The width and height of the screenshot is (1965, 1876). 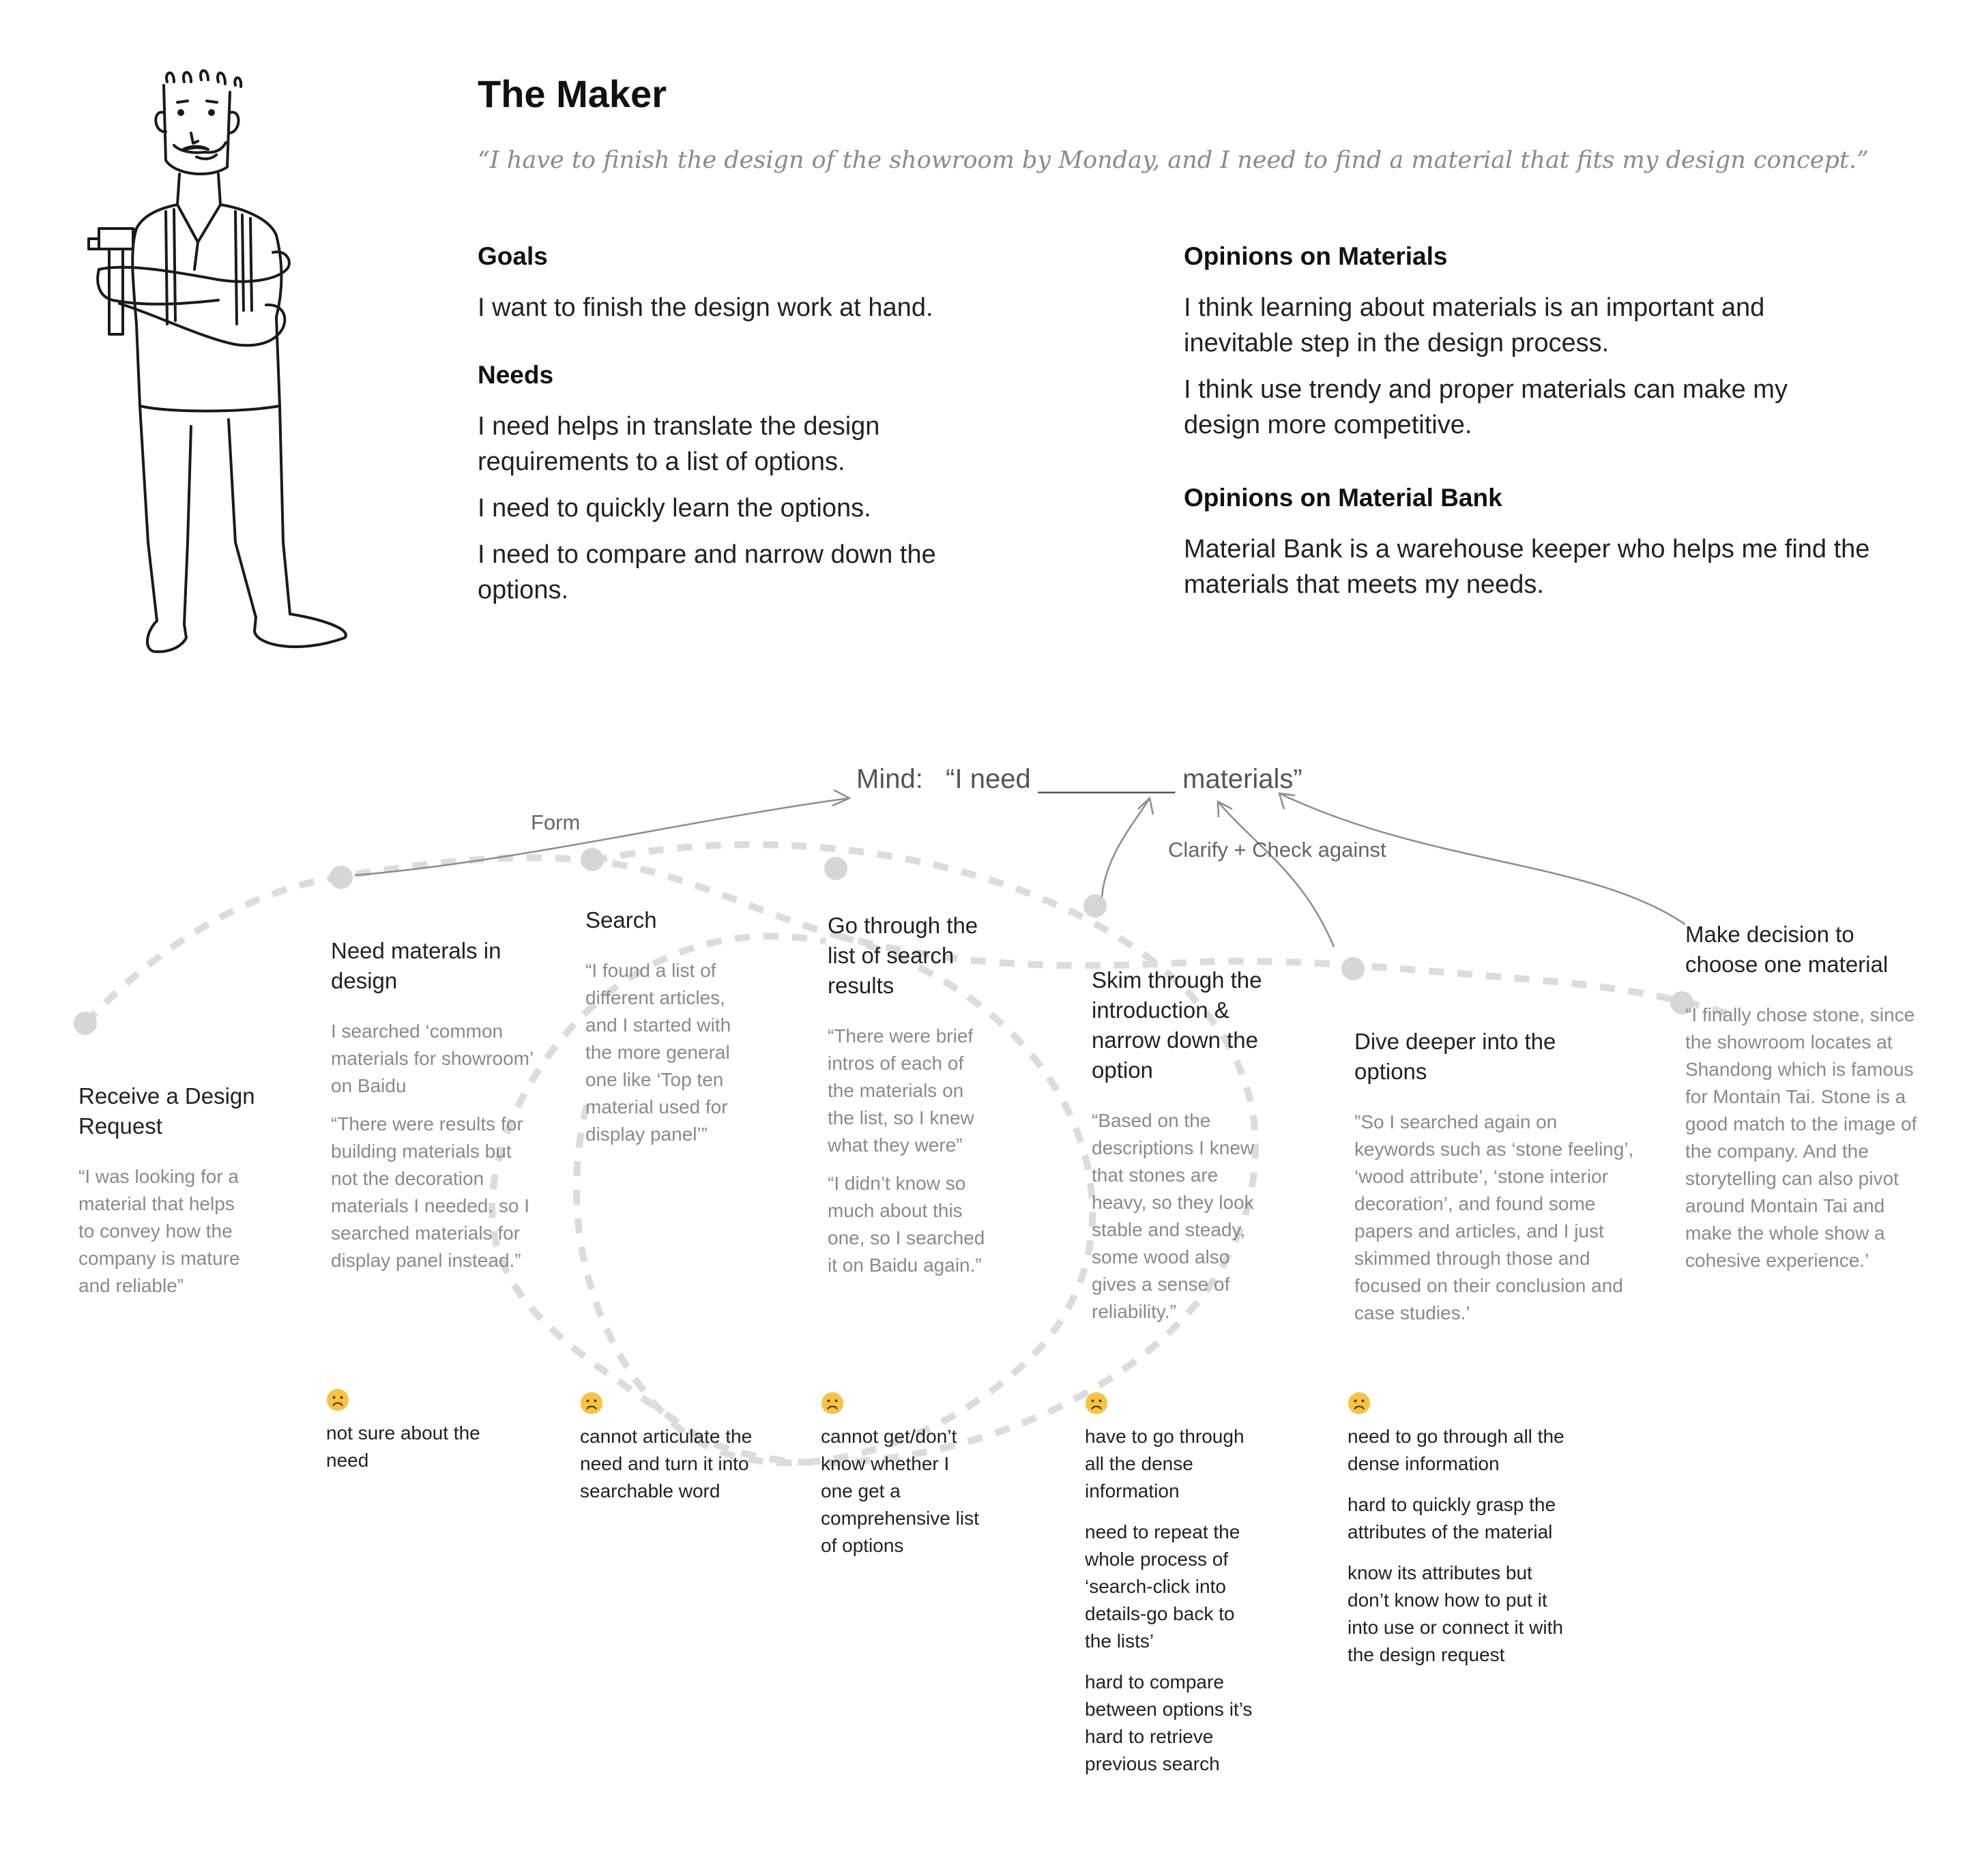 What do you see at coordinates (889, 779) in the screenshot?
I see `mind-prefix: Mind:` at bounding box center [889, 779].